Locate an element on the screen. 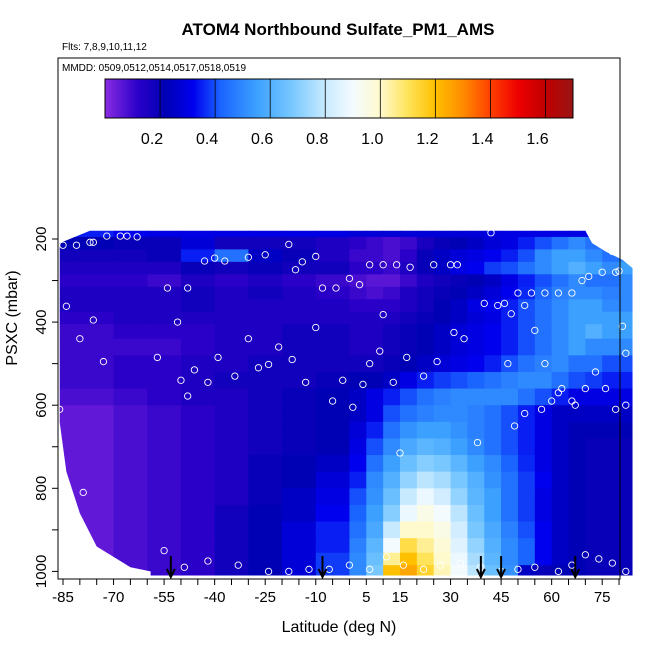  x-tick-label: -40 is located at coordinates (215, 597).